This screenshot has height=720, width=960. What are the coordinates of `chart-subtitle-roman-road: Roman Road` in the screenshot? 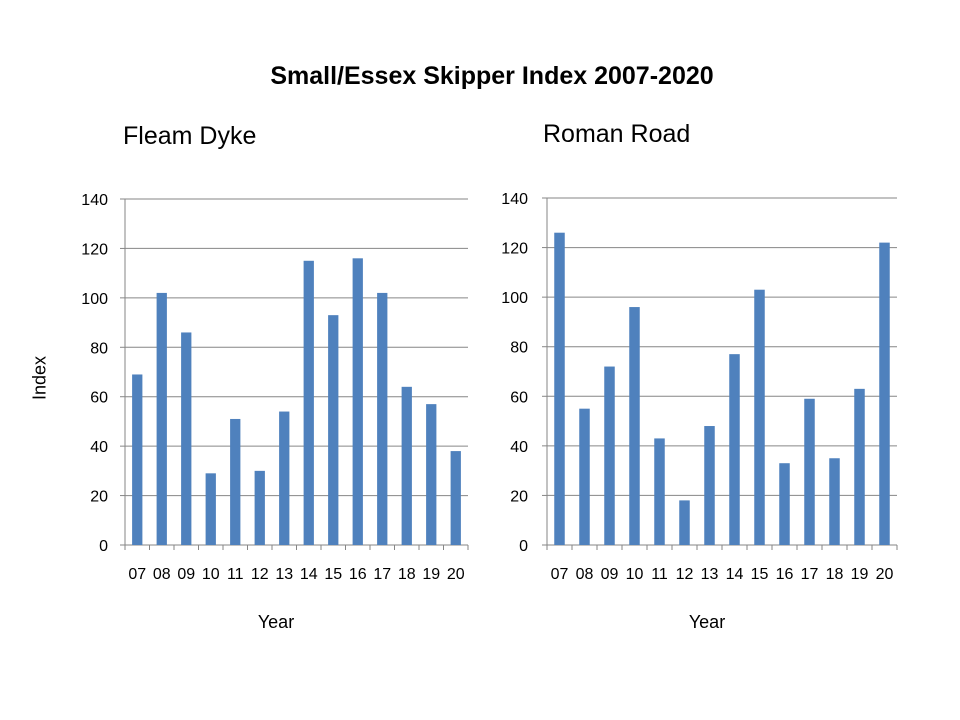 It's located at (617, 134).